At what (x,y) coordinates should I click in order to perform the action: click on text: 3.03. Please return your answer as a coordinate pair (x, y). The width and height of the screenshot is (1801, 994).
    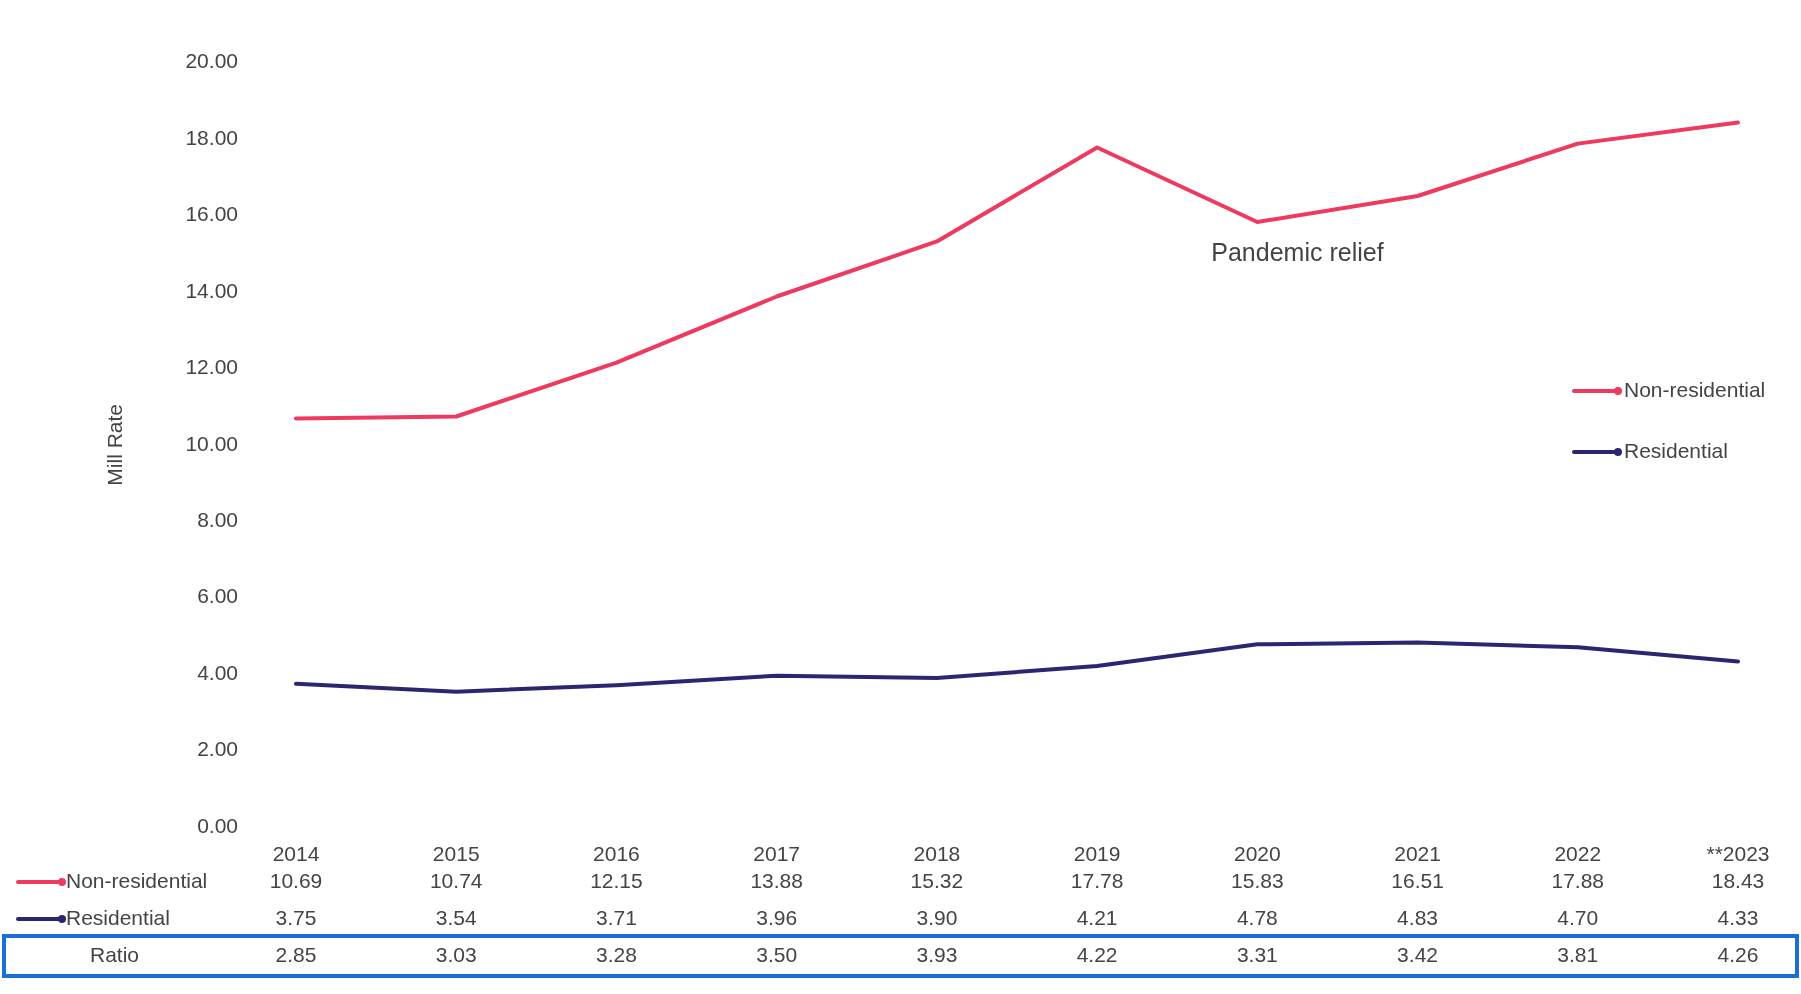
    Looking at the image, I should click on (456, 954).